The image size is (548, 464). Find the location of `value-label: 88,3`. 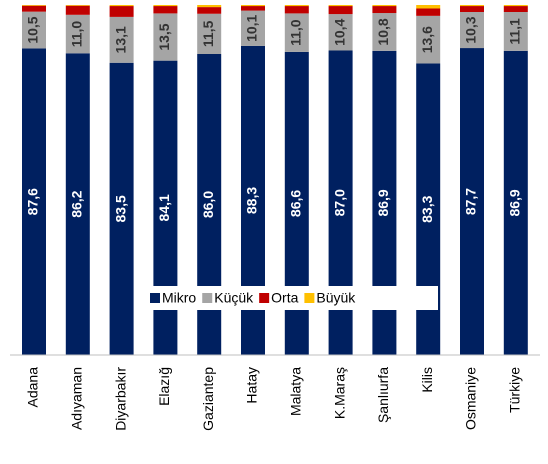

value-label: 88,3 is located at coordinates (252, 200).